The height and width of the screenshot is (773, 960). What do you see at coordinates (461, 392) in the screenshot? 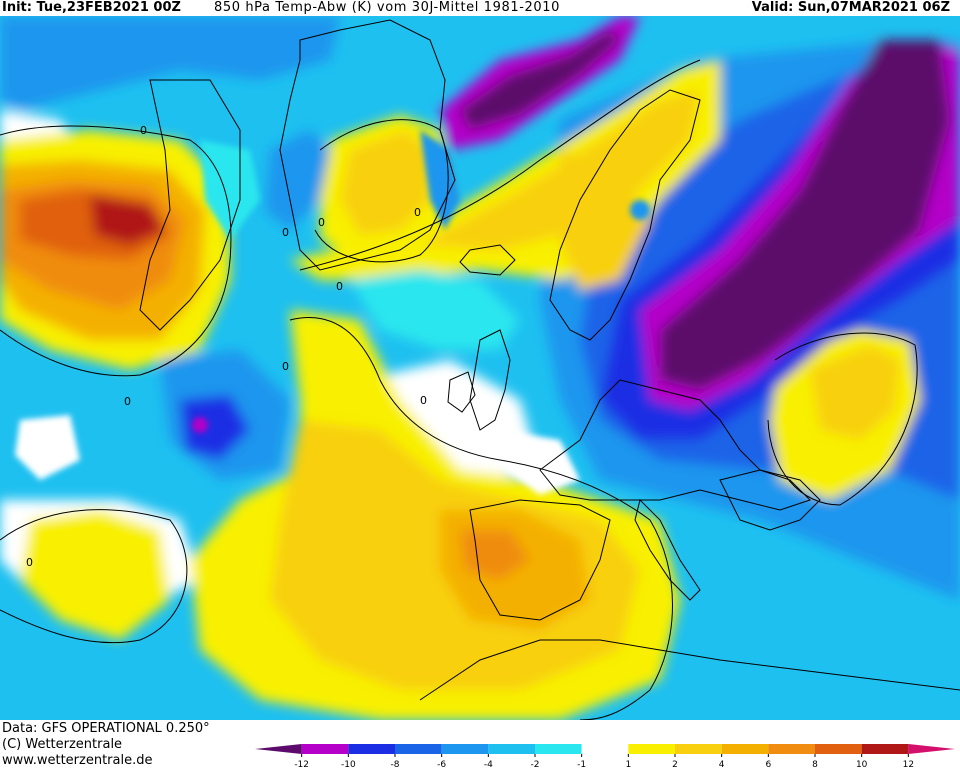
I see `coastline-ireland` at bounding box center [461, 392].